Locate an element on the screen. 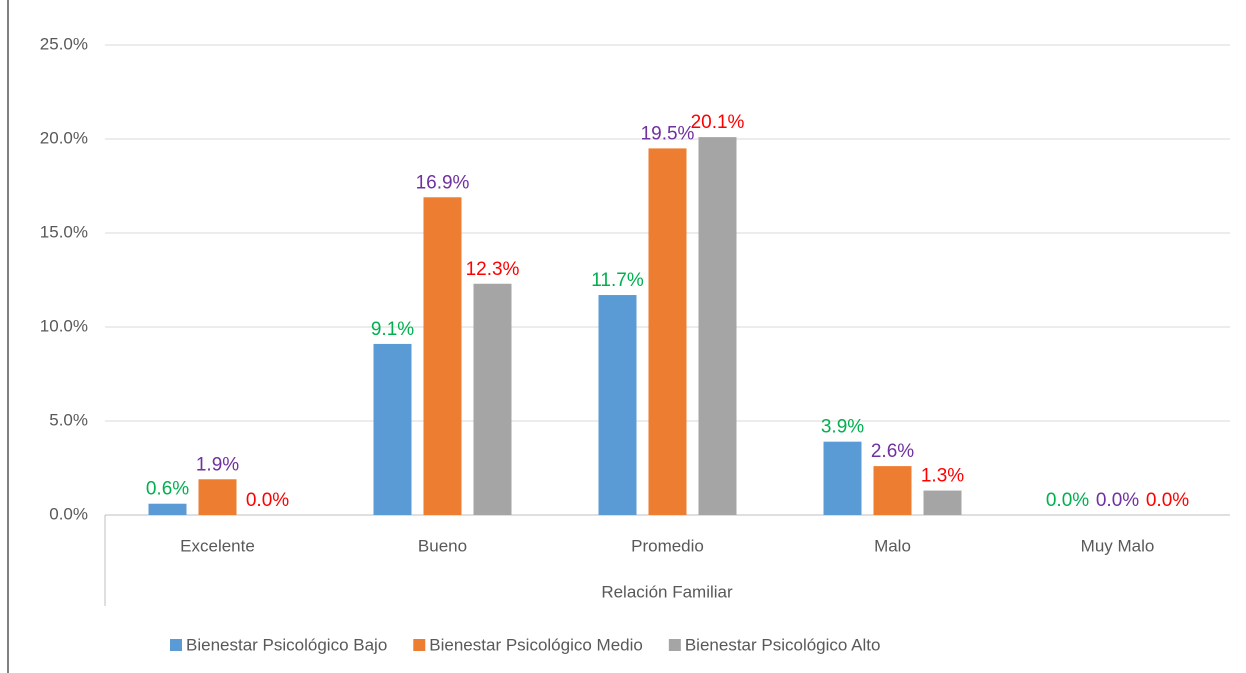 This screenshot has width=1246, height=673. data-label: 0.6% is located at coordinates (167, 489).